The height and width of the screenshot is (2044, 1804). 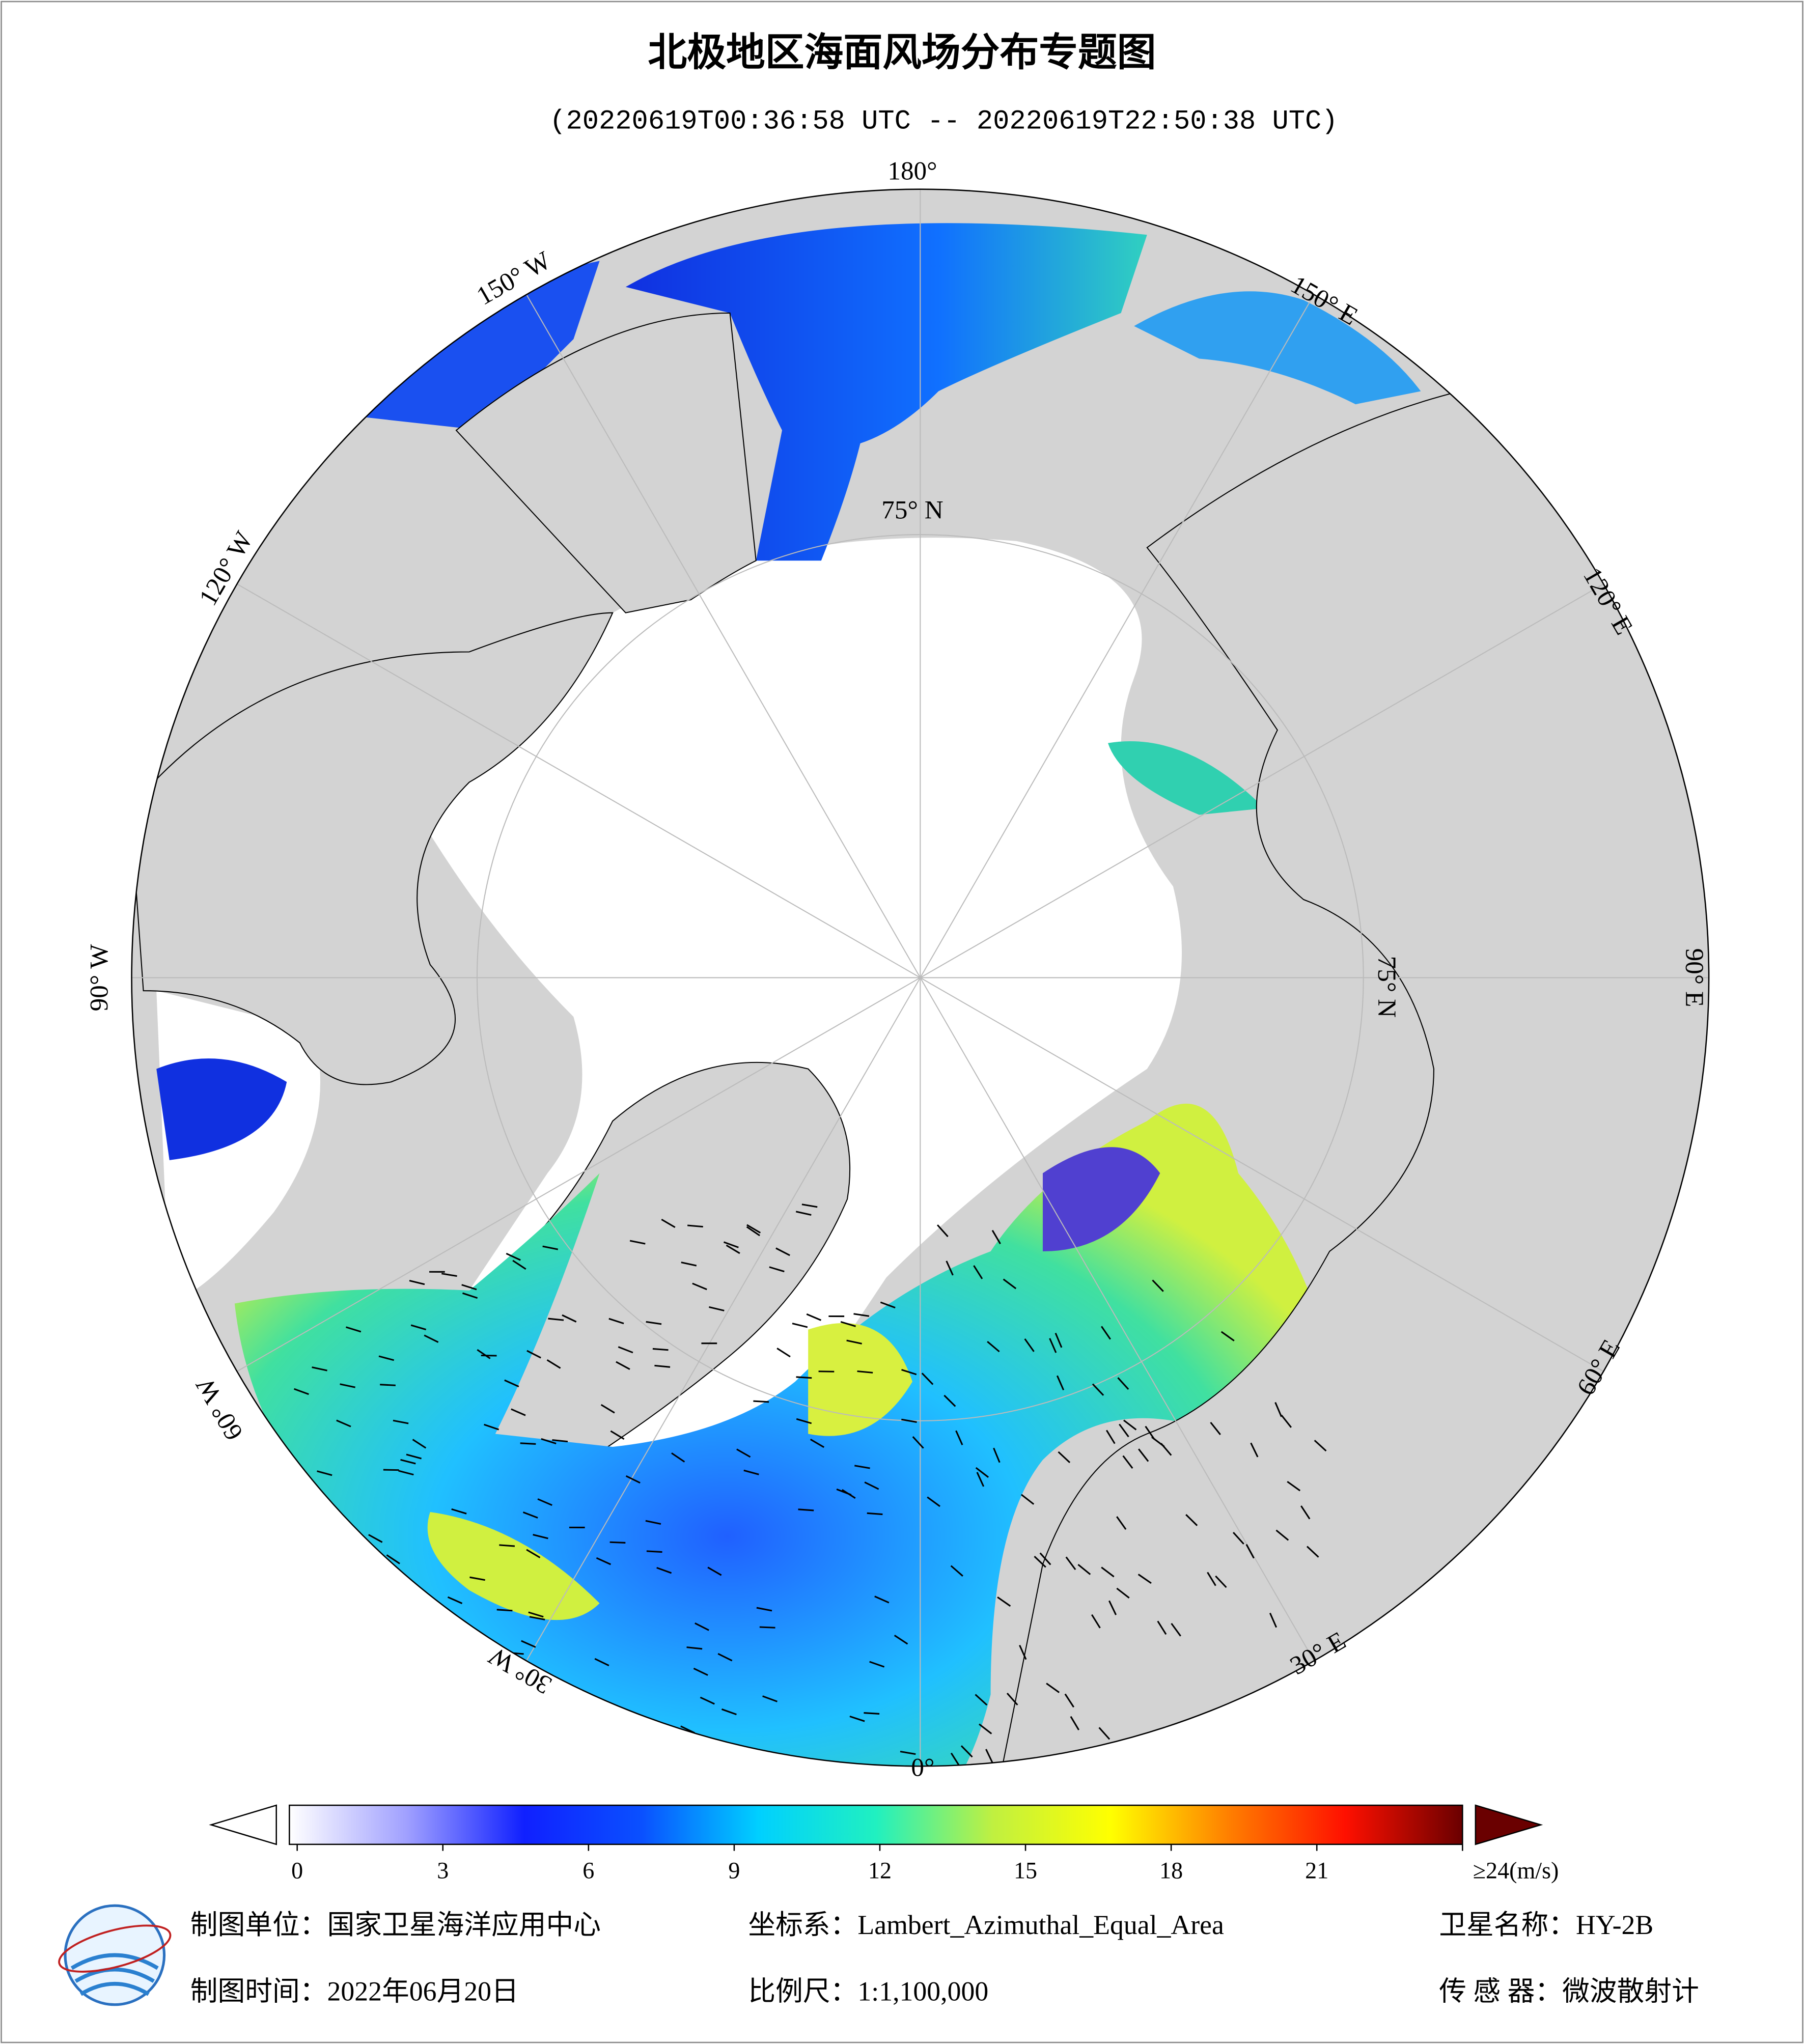 What do you see at coordinates (868, 1991) in the screenshot?
I see `footer-scale: 比例尺：1:1,100,000` at bounding box center [868, 1991].